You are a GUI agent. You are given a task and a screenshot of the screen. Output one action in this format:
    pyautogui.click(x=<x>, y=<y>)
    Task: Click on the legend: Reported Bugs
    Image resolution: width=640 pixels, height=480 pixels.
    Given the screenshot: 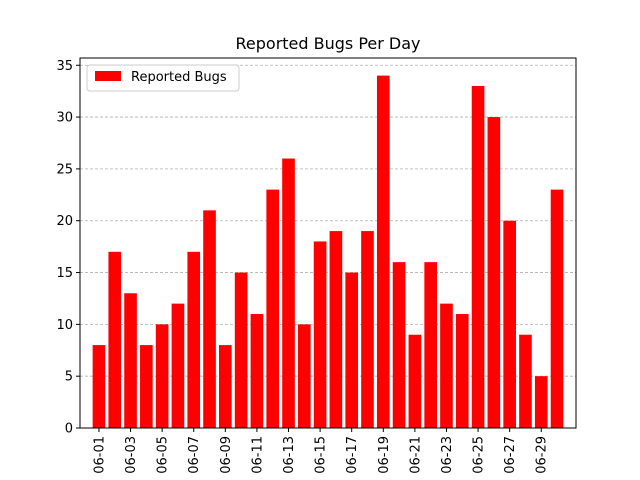 What is the action you would take?
    pyautogui.click(x=163, y=78)
    